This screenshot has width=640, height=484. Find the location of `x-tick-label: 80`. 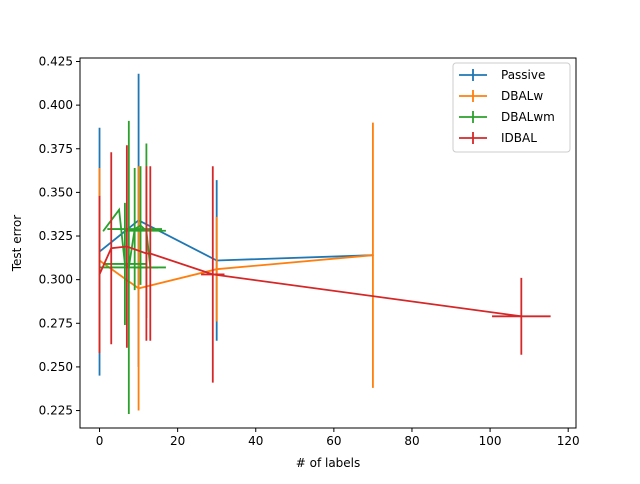

x-tick-label: 80 is located at coordinates (411, 441).